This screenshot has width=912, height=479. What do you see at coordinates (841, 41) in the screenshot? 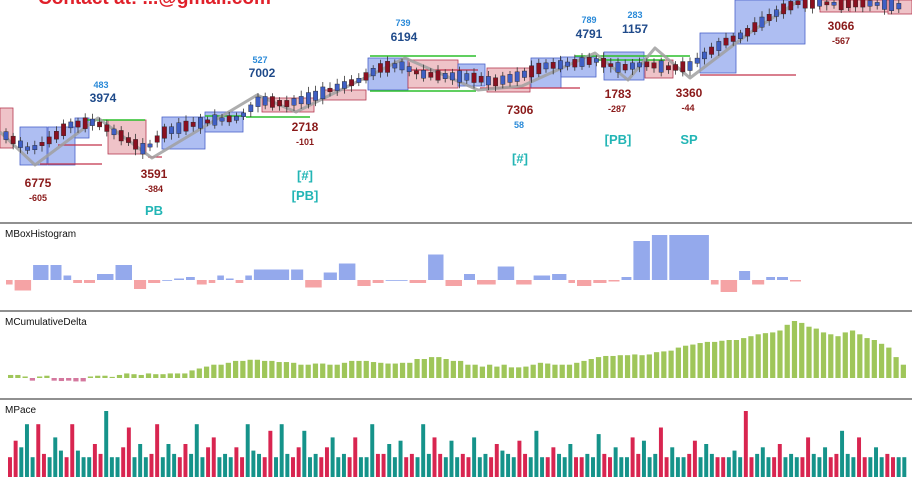
I see `swing-delta-label: -567` at bounding box center [841, 41].